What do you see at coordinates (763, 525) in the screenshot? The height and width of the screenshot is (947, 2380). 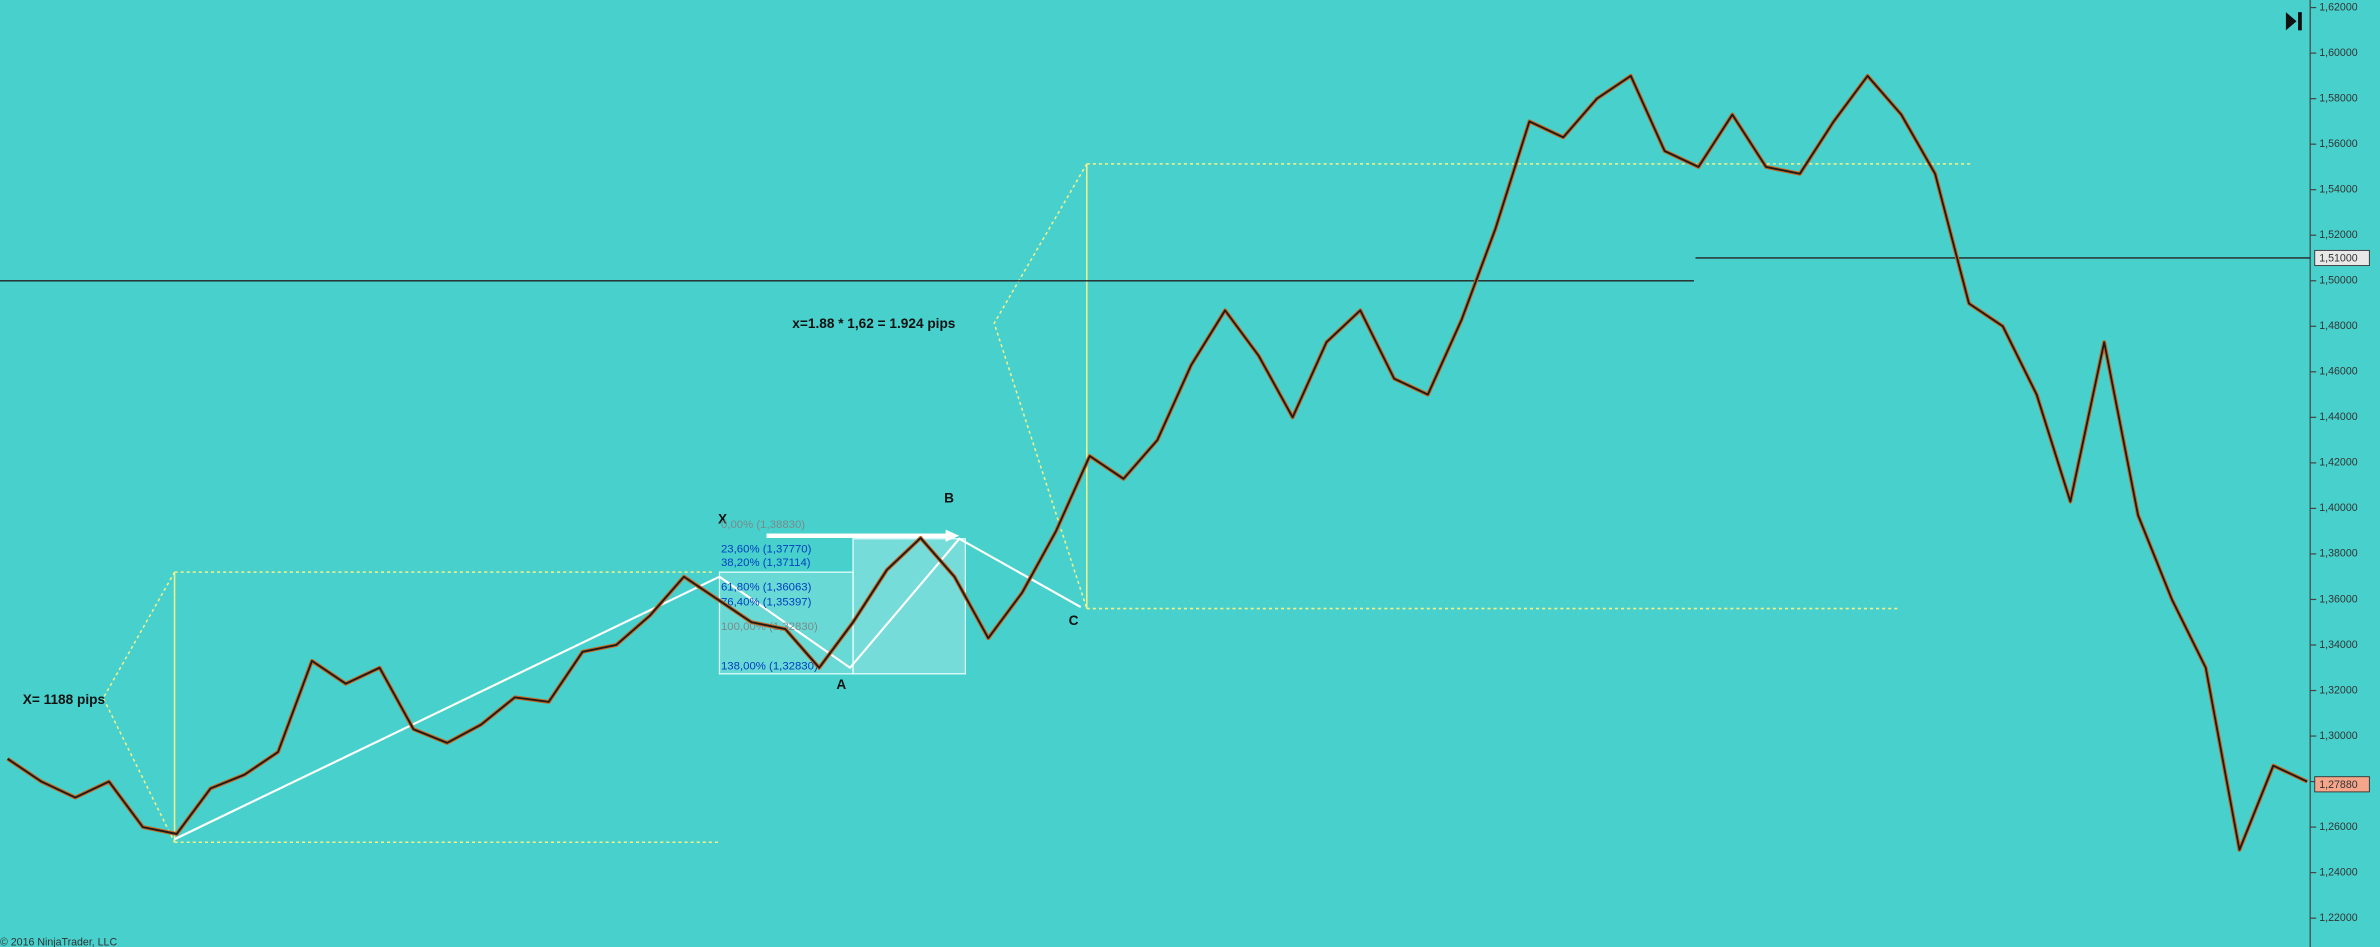 I see `fib-label: 0,00% (1,38830)` at bounding box center [763, 525].